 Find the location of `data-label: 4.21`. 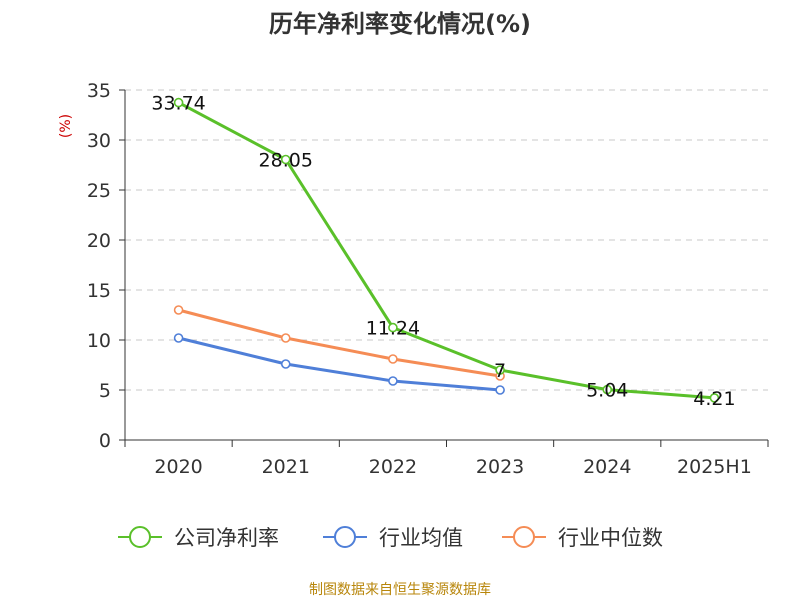

data-label: 4.21 is located at coordinates (714, 399).